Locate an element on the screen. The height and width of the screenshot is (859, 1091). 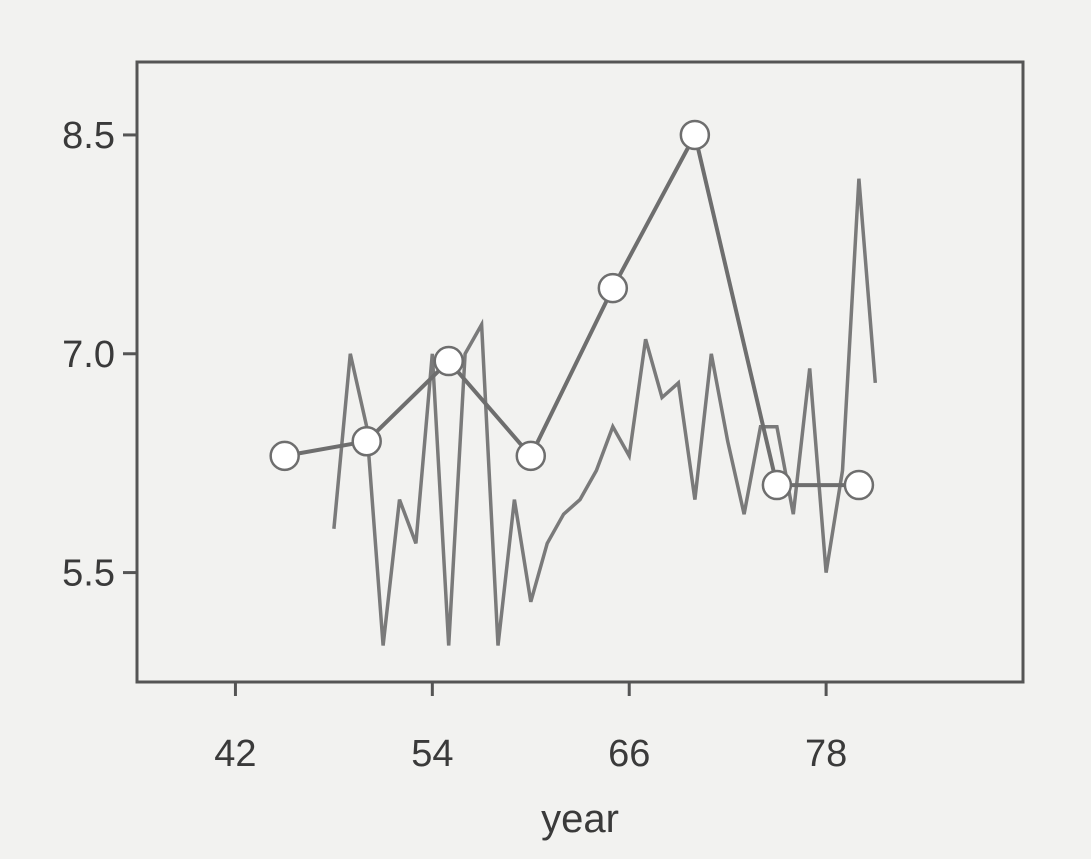
x-axis-title: year is located at coordinates (580, 819).